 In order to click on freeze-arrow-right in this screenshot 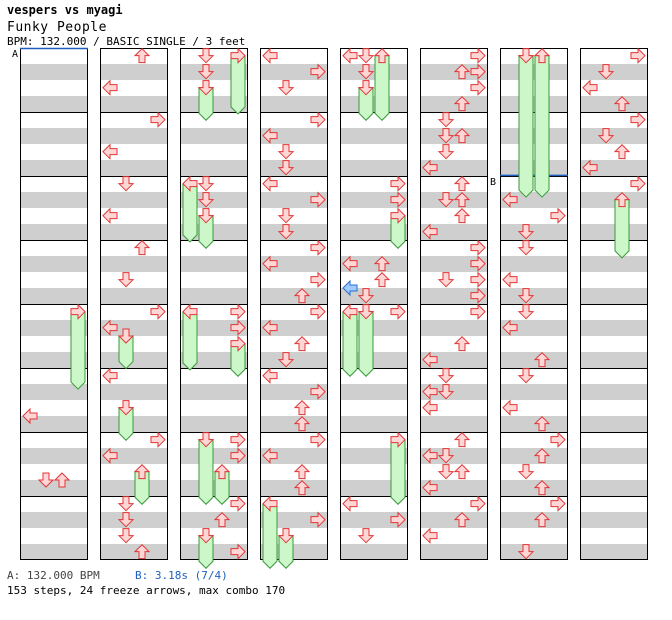, I will do `click(78, 350)`.